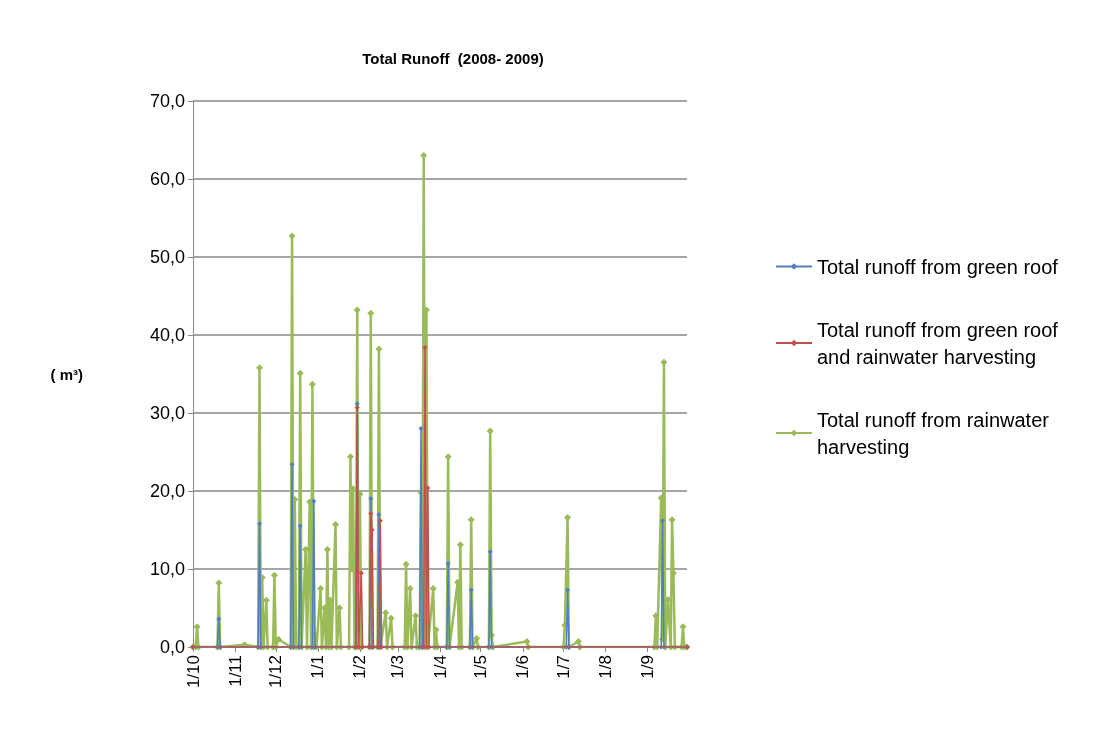 This screenshot has height=736, width=1112. What do you see at coordinates (172, 647) in the screenshot?
I see `y-tick-label: 0,0` at bounding box center [172, 647].